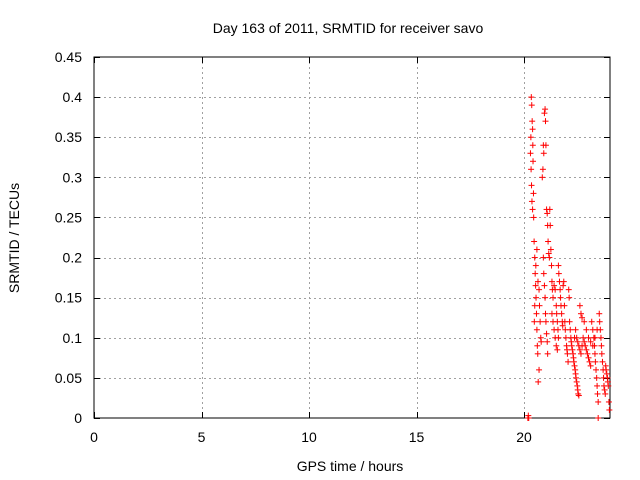 The image size is (640, 480). Describe the element at coordinates (202, 437) in the screenshot. I see `x-tick-label: 5` at that location.